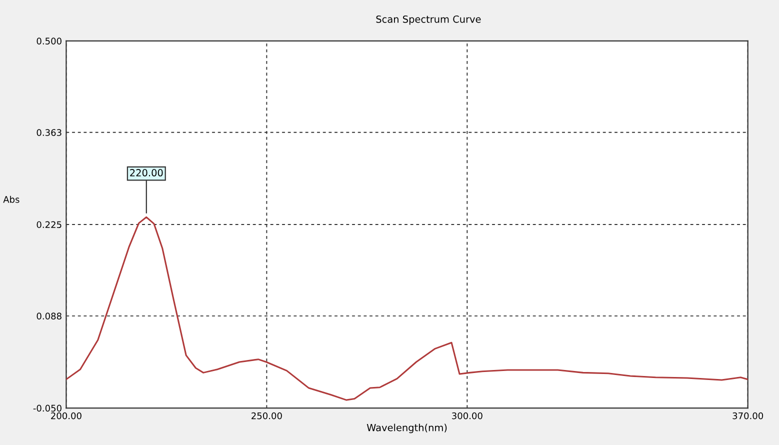 The width and height of the screenshot is (779, 445). Describe the element at coordinates (146, 172) in the screenshot. I see `annotation: 220.00` at that location.